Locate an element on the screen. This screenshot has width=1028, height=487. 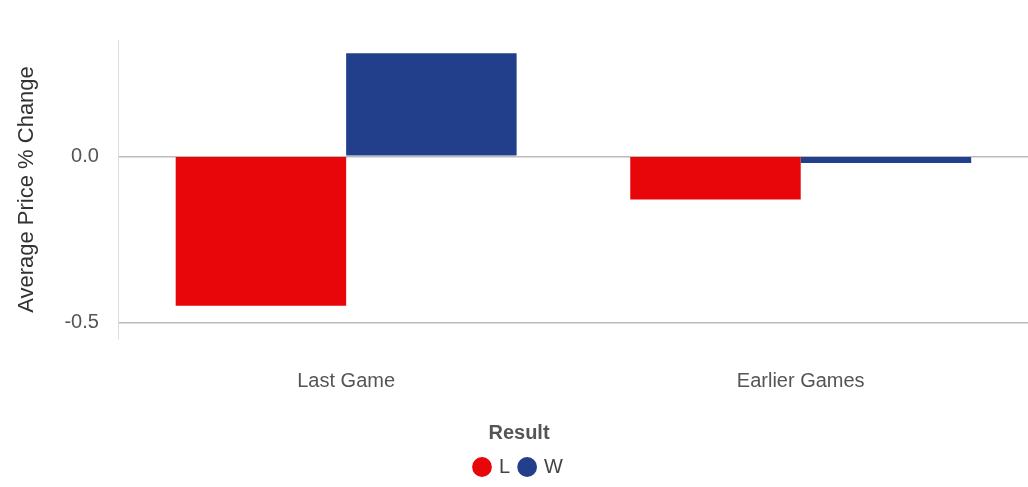
legend-title: Result is located at coordinates (519, 431).